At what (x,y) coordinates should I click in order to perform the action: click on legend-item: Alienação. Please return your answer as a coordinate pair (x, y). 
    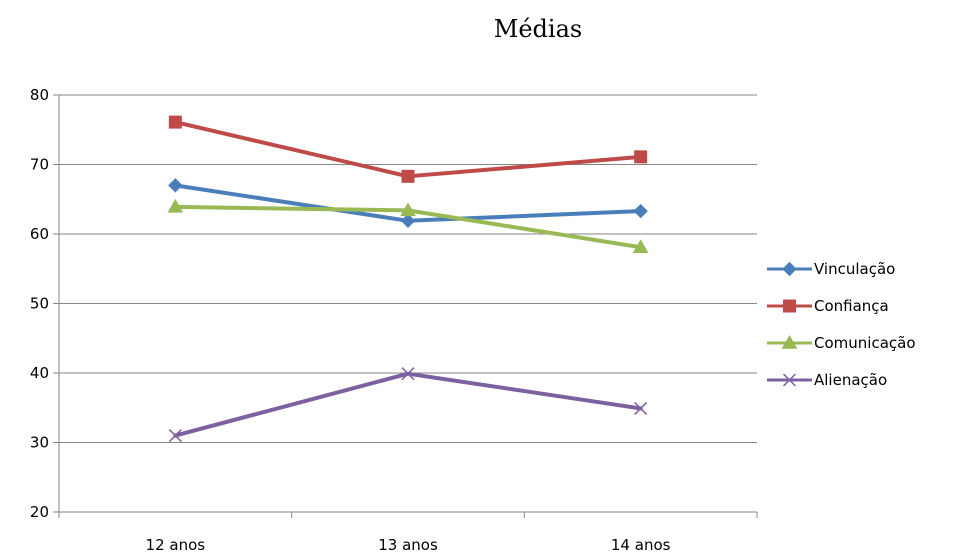
    Looking at the image, I should click on (827, 380).